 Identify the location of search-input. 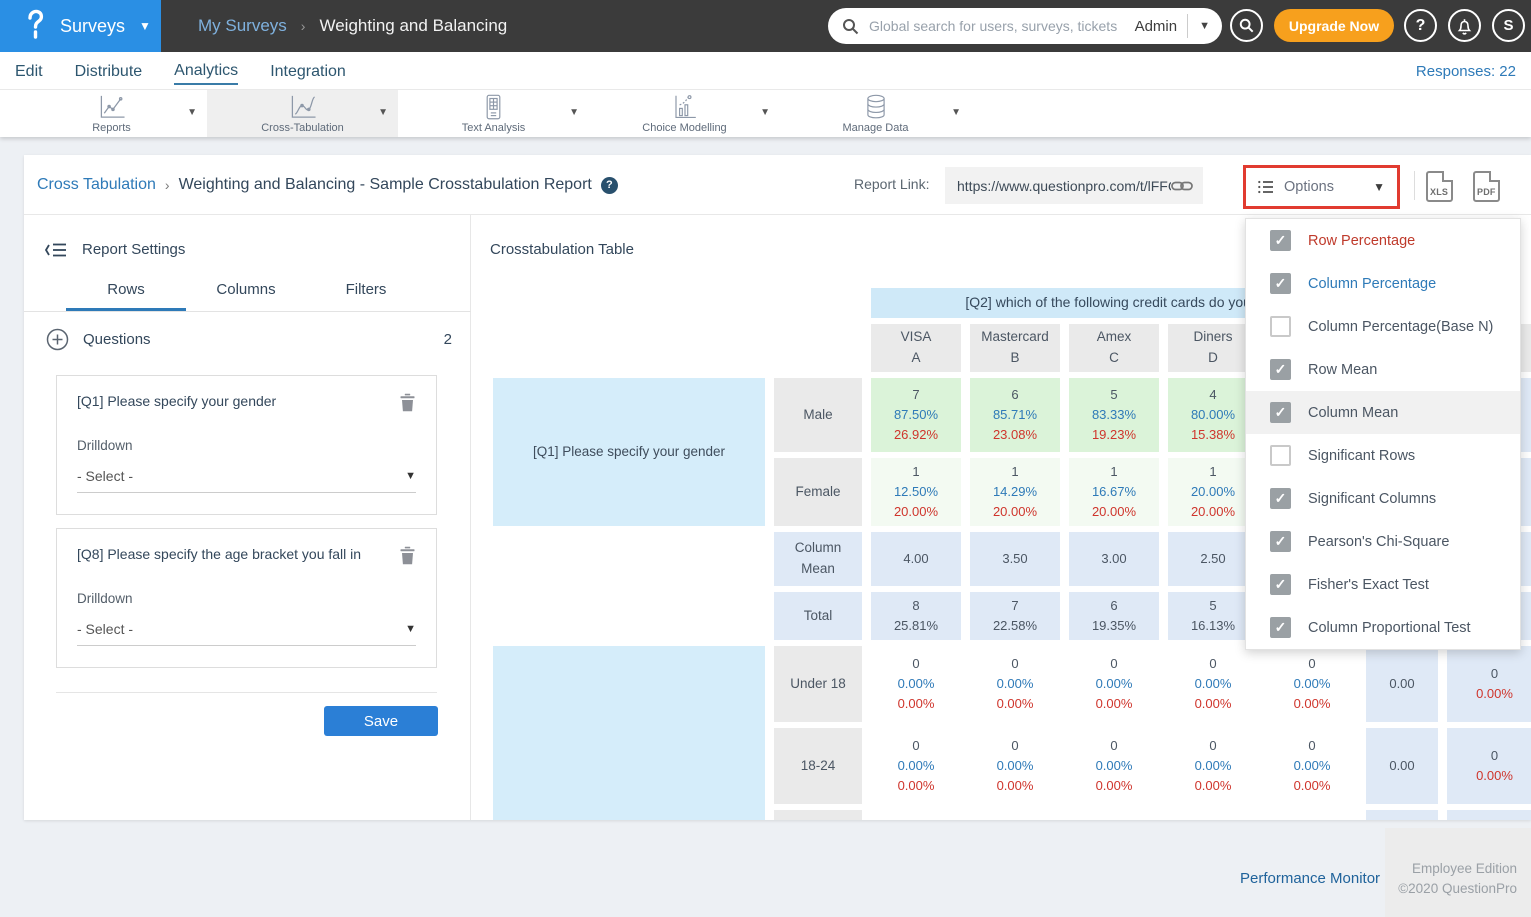
(999, 26).